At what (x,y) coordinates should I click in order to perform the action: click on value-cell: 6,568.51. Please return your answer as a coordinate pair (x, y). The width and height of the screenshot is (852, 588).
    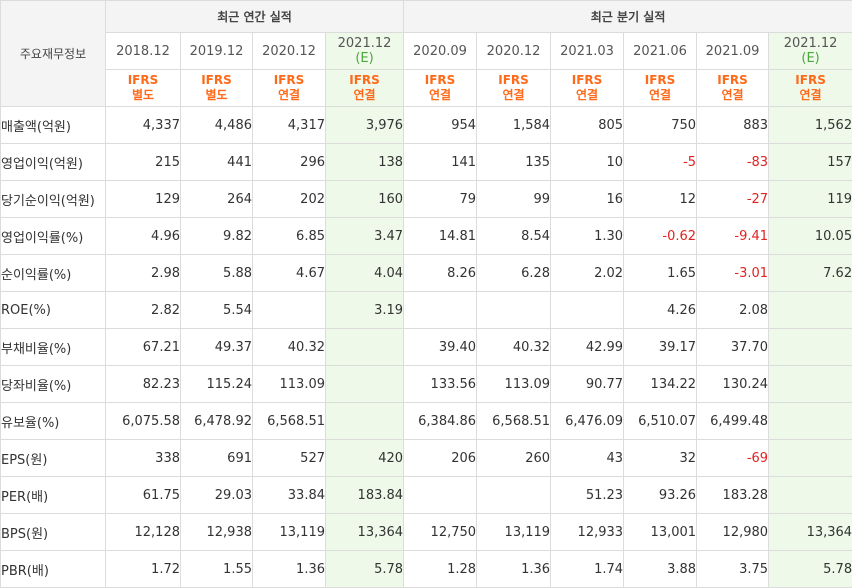
    Looking at the image, I should click on (514, 421).